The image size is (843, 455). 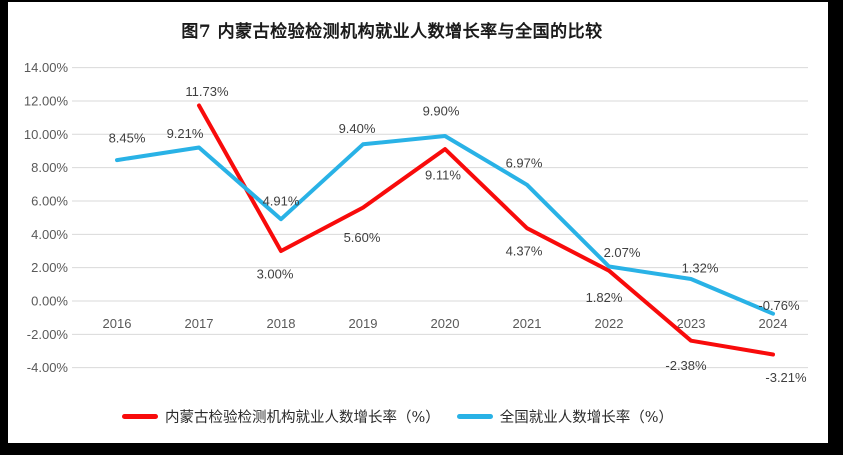 I want to click on x-category-label: 2019, so click(x=363, y=323).